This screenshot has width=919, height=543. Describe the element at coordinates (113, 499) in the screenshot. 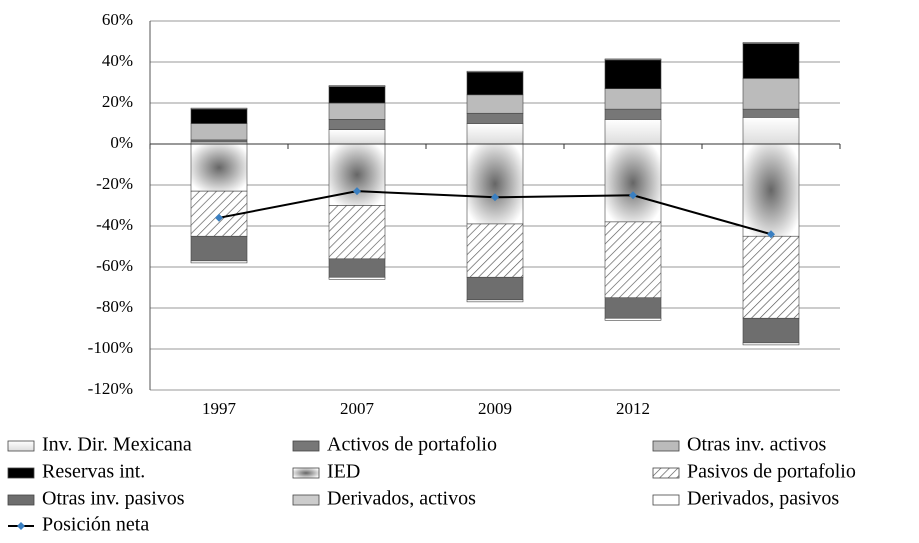

I see `legend-label: Otras inv. pasivos` at that location.